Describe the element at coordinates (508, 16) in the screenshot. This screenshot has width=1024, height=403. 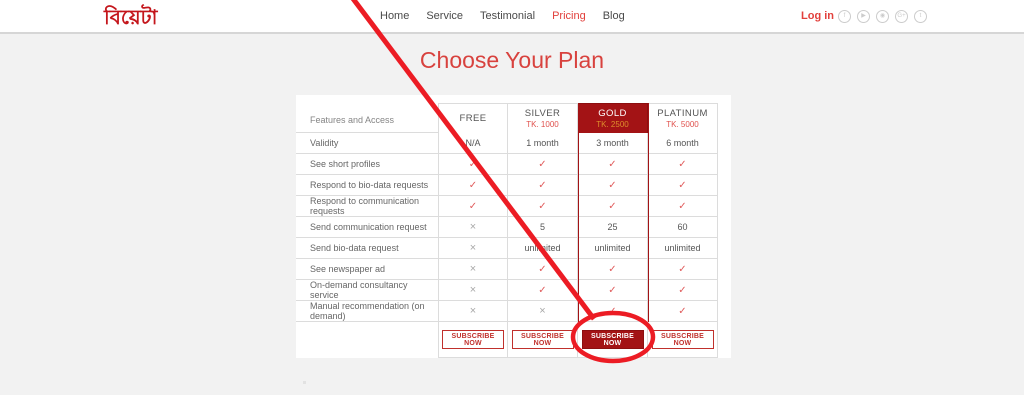
I see `nav-item-testimonial: Testimonial` at that location.